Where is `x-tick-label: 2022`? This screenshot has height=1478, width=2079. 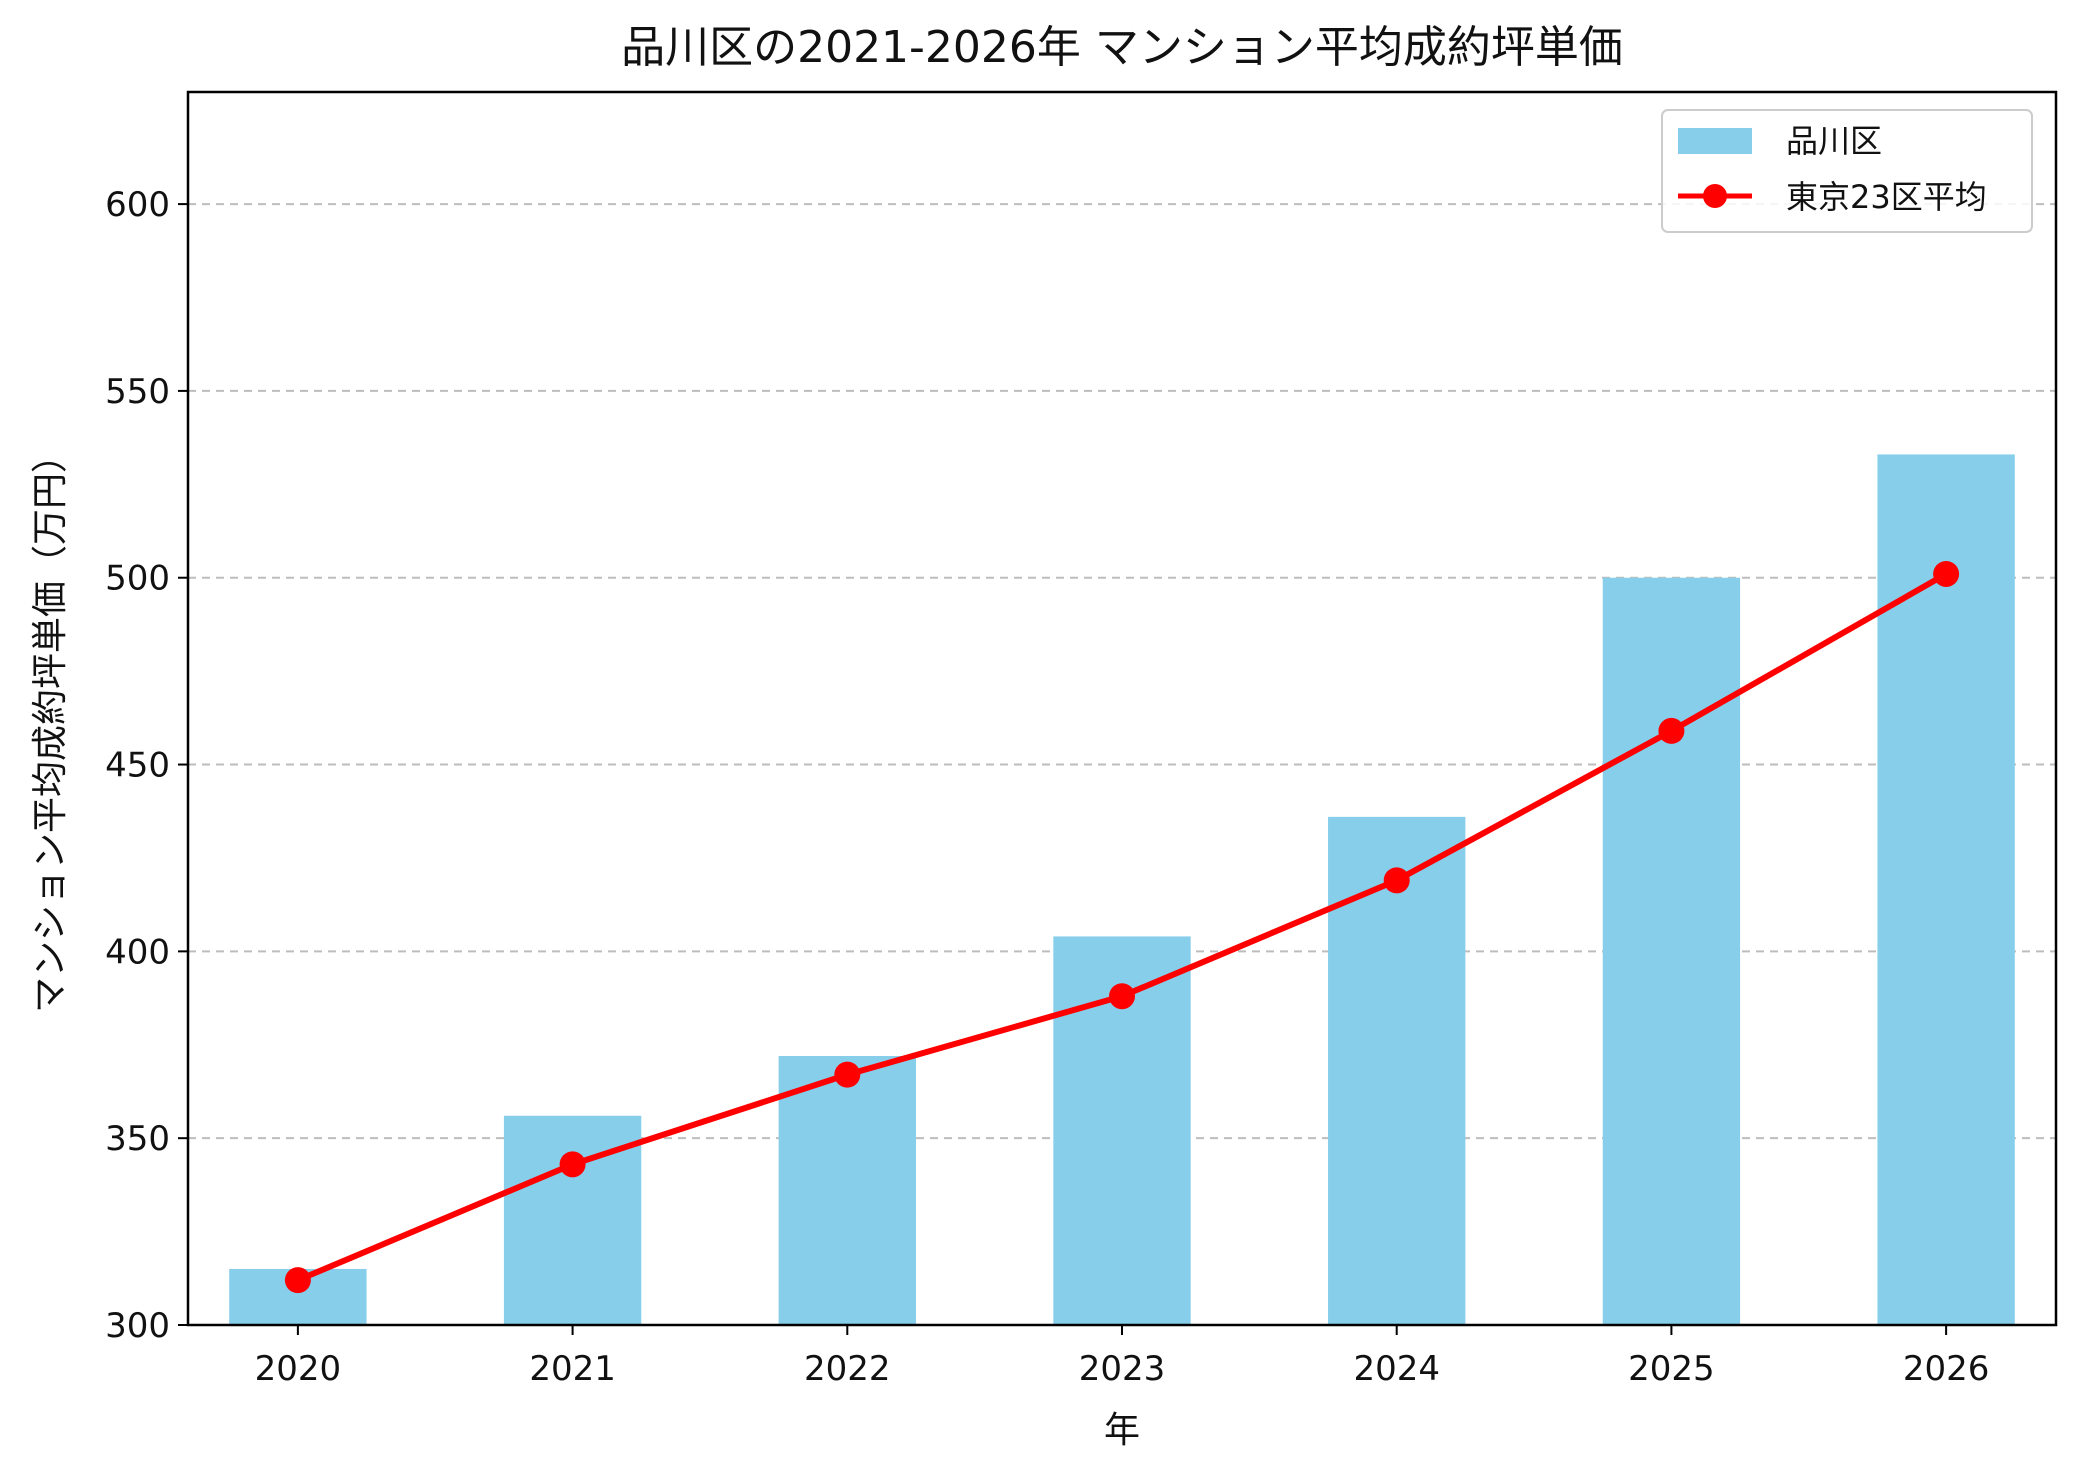
x-tick-label: 2022 is located at coordinates (847, 1369).